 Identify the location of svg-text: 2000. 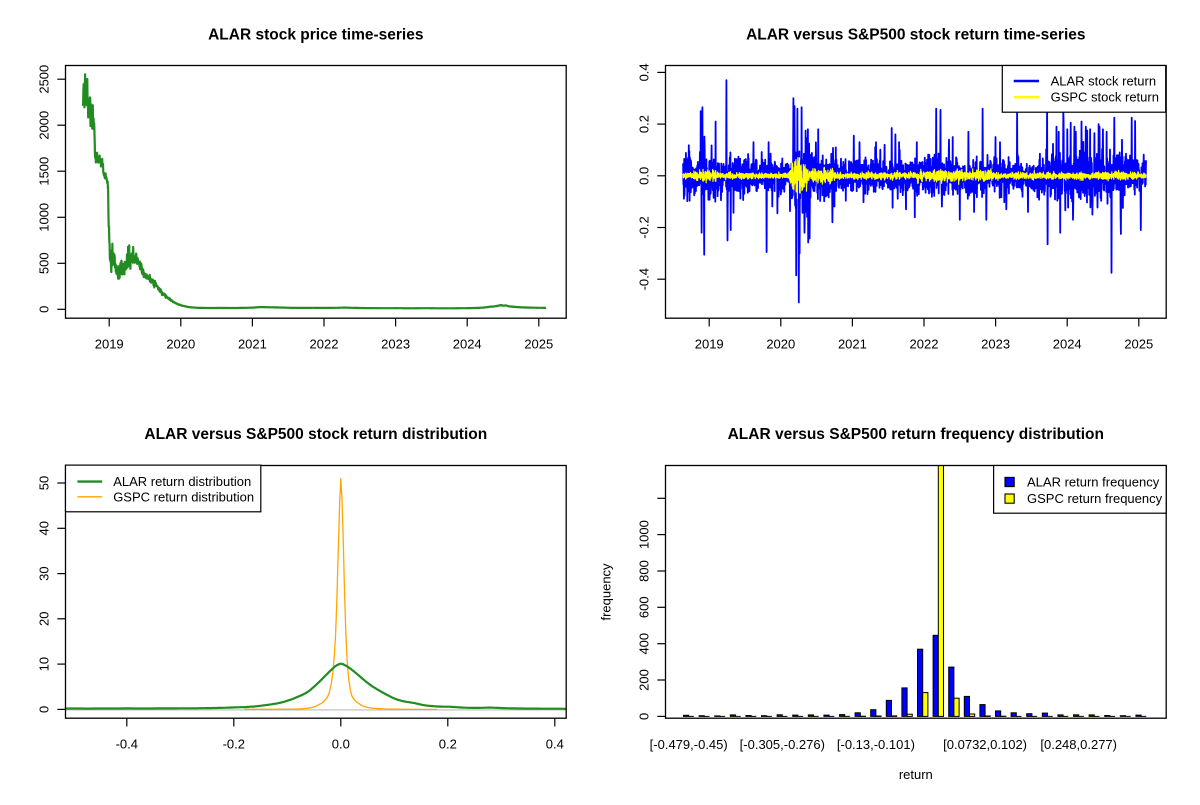
(43, 125).